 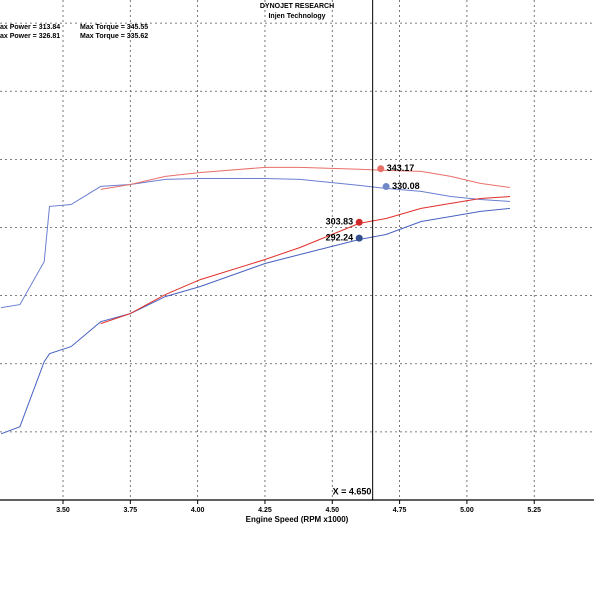 I want to click on value-label: 343.17, so click(x=401, y=168).